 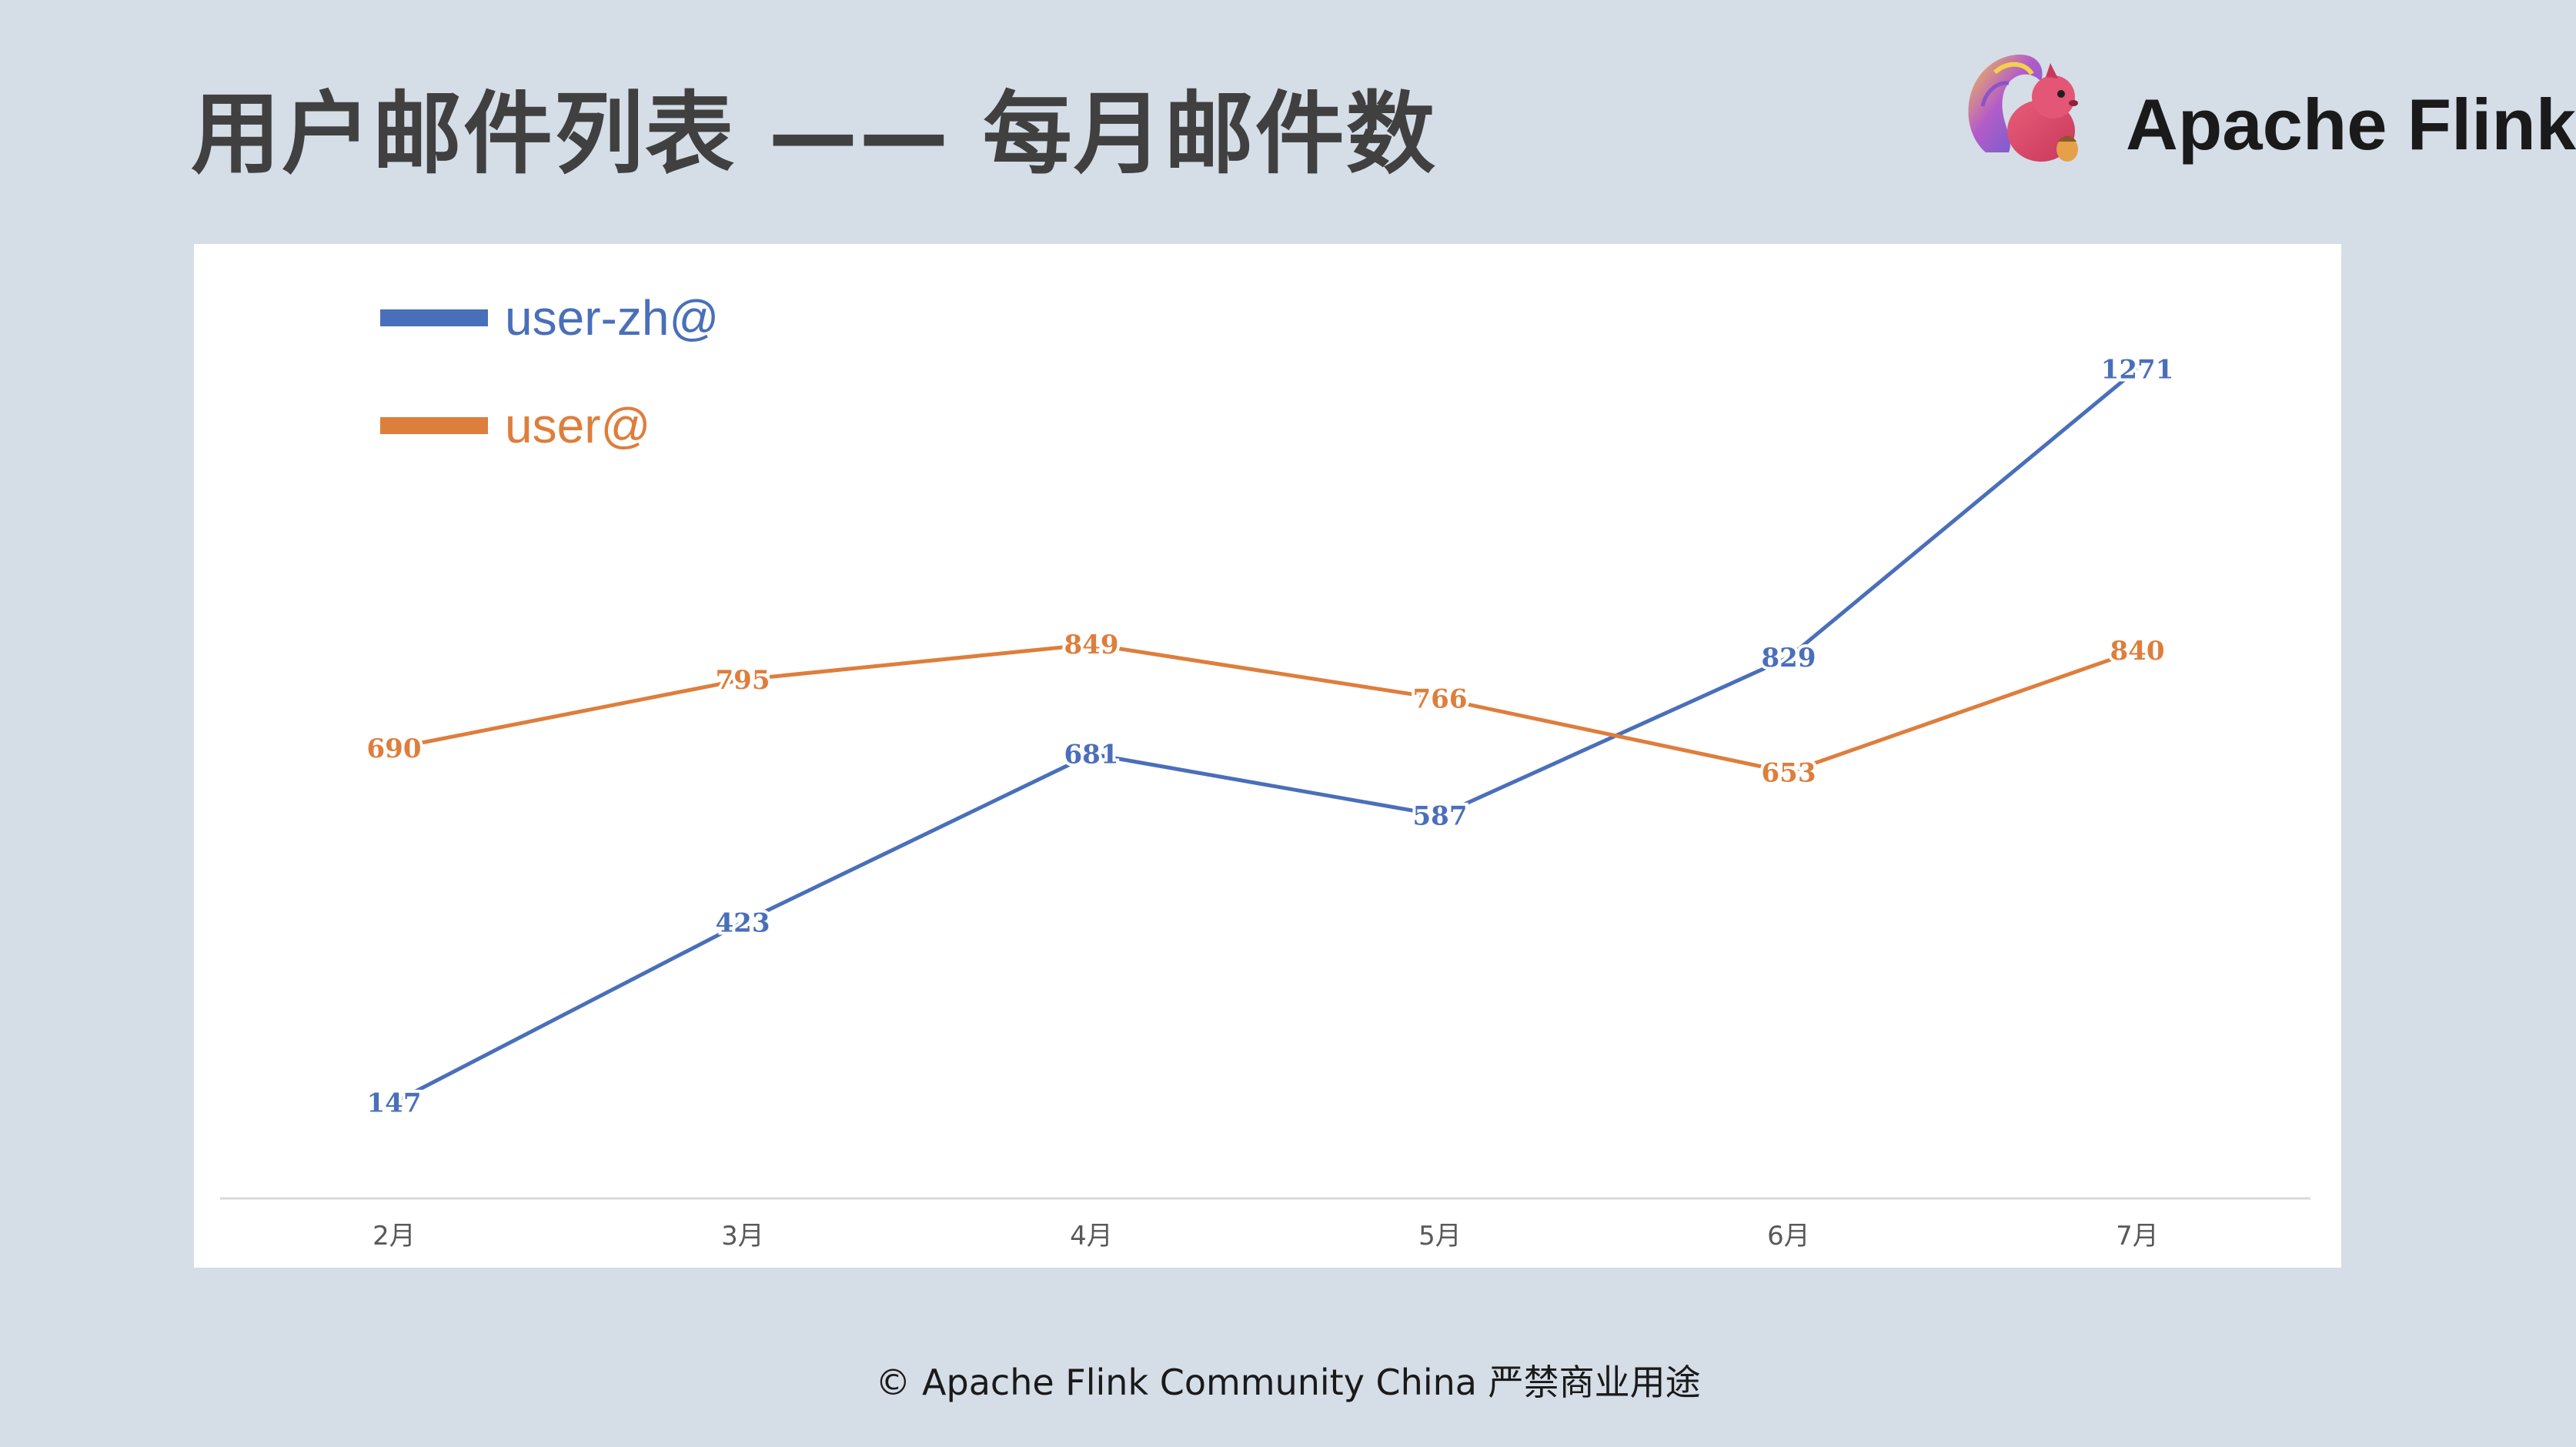 What do you see at coordinates (2023, 108) in the screenshot?
I see `flink-squirrel-logo-icon` at bounding box center [2023, 108].